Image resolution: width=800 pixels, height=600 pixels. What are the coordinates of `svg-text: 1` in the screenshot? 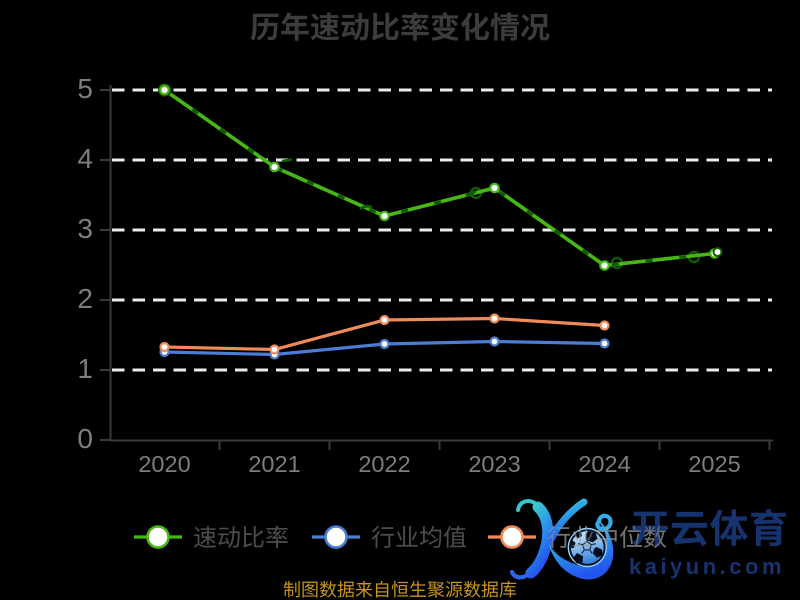 It's located at (85, 368).